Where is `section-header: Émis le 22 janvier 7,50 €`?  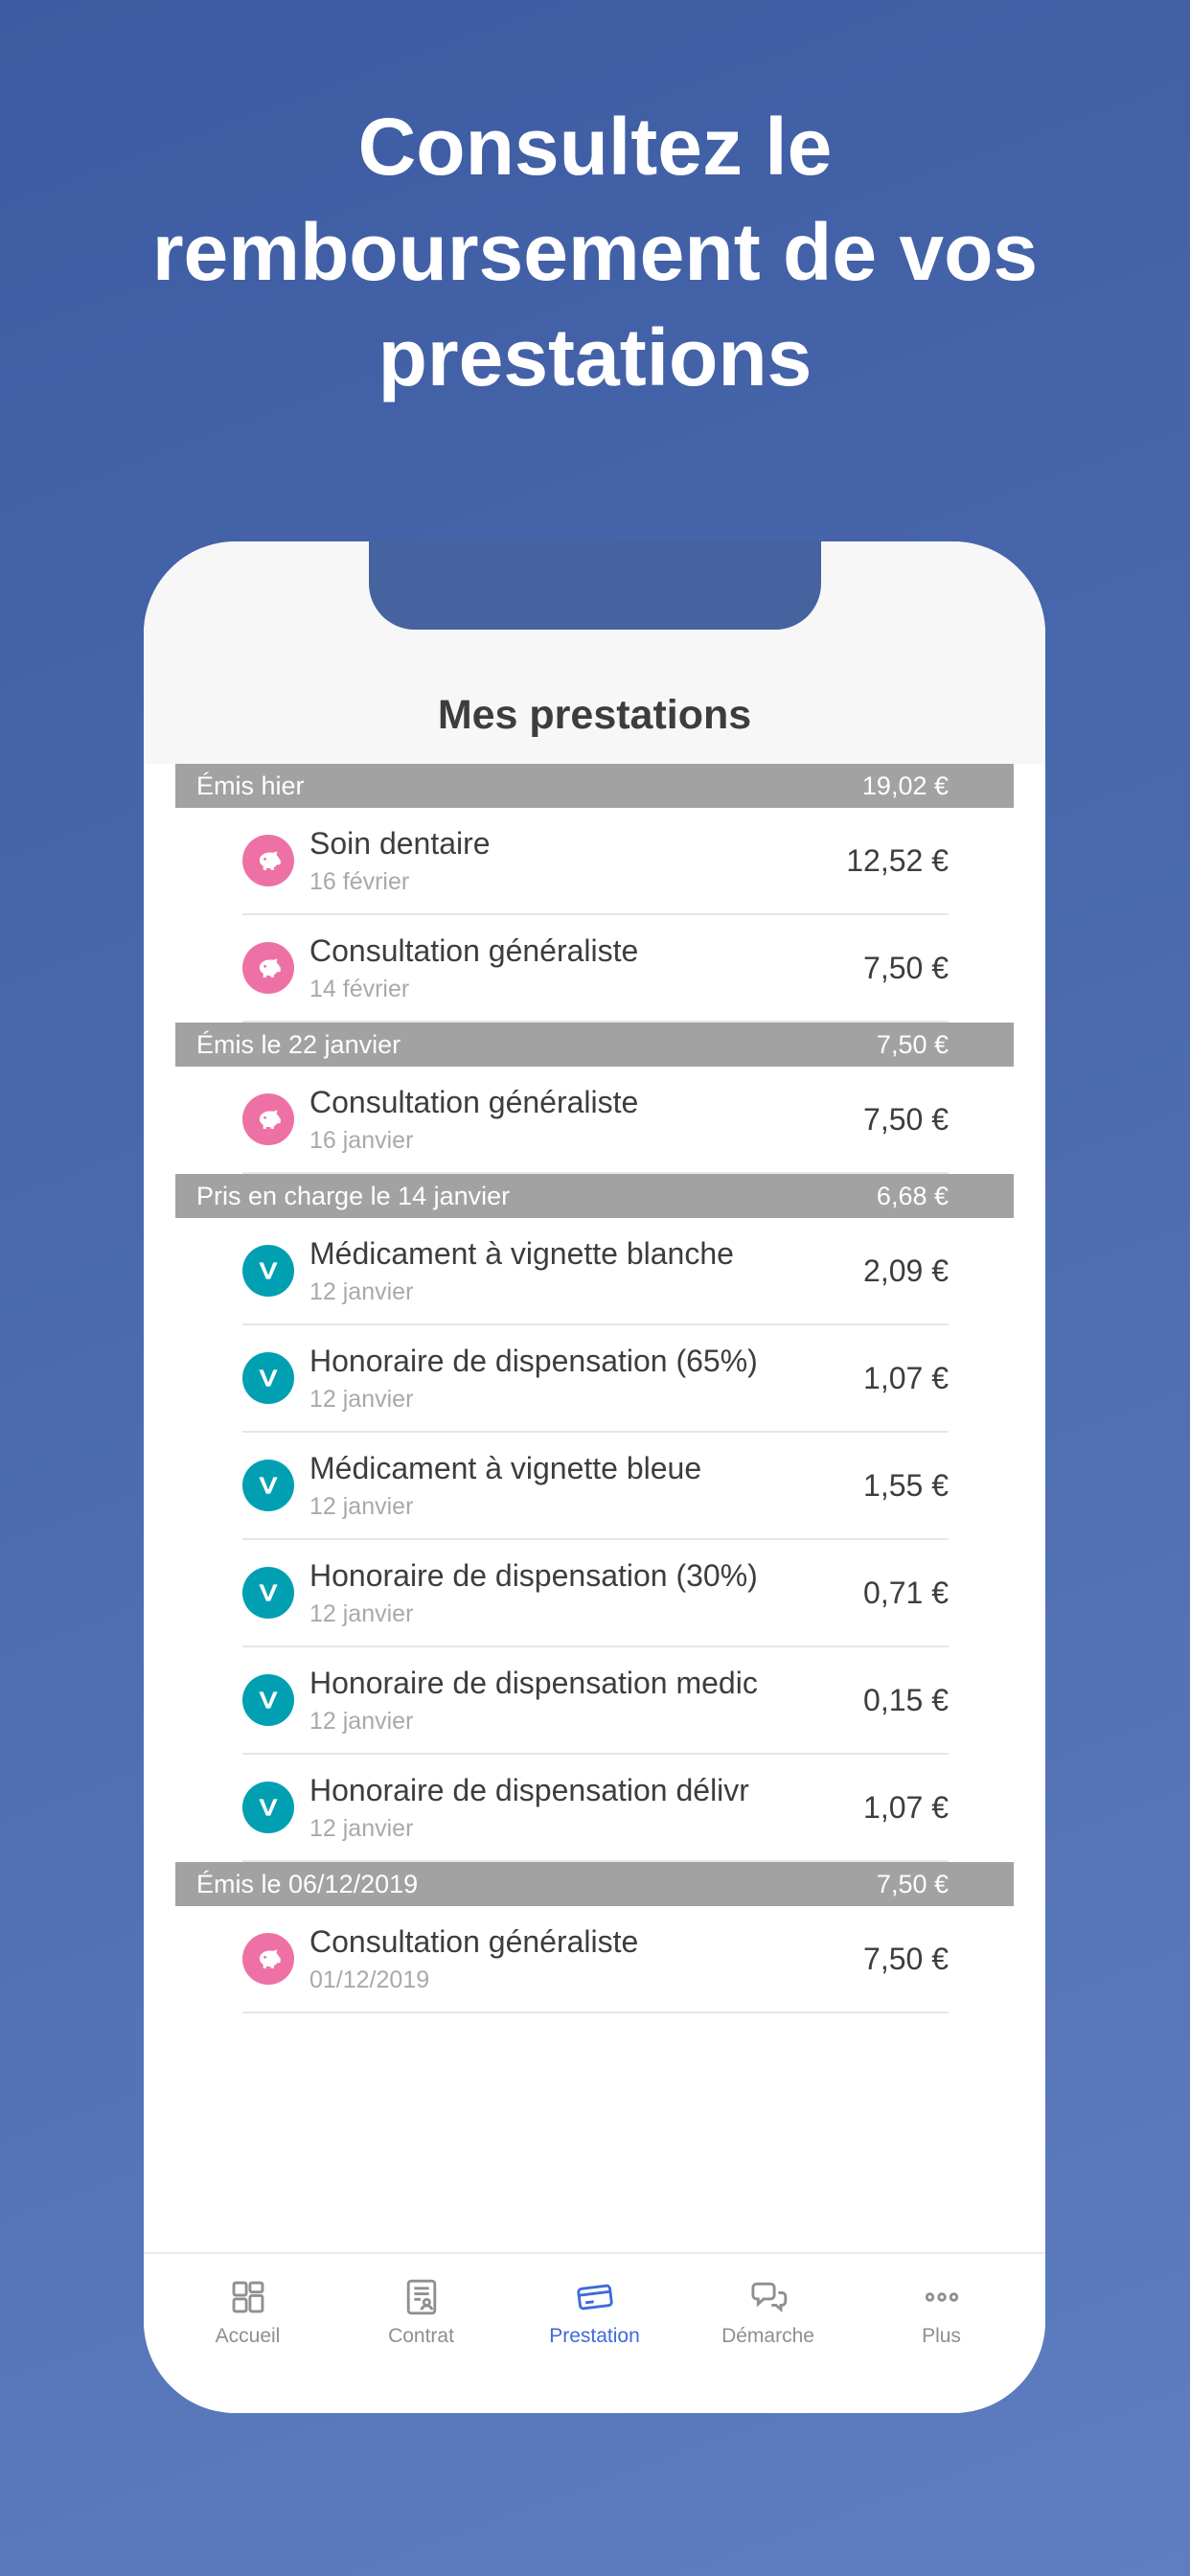 section-header: Émis le 22 janvier 7,50 € is located at coordinates (594, 1045).